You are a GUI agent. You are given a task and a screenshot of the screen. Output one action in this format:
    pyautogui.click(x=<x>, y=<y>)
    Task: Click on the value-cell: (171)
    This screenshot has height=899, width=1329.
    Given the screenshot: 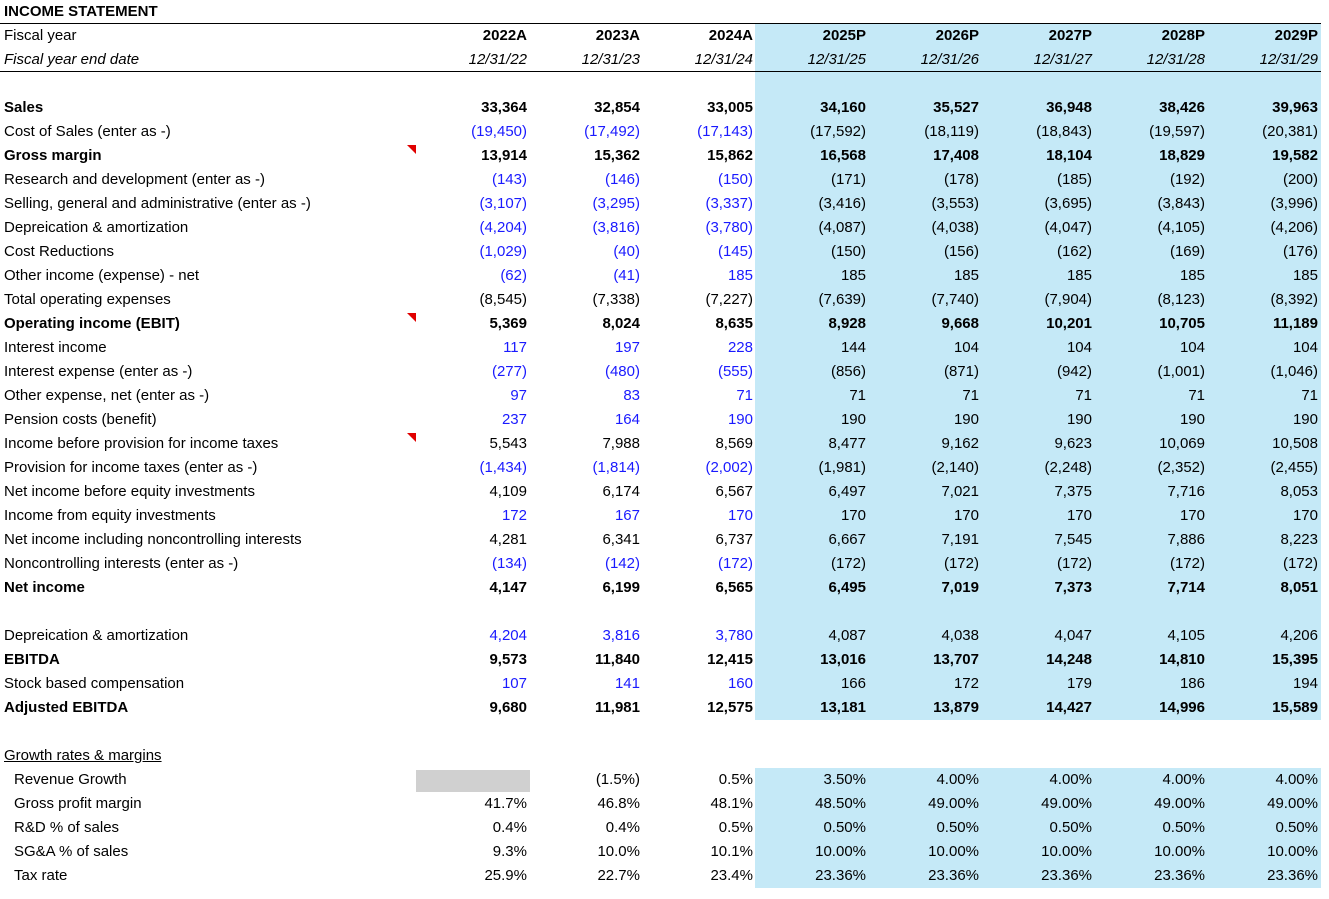 What is the action you would take?
    pyautogui.click(x=848, y=179)
    